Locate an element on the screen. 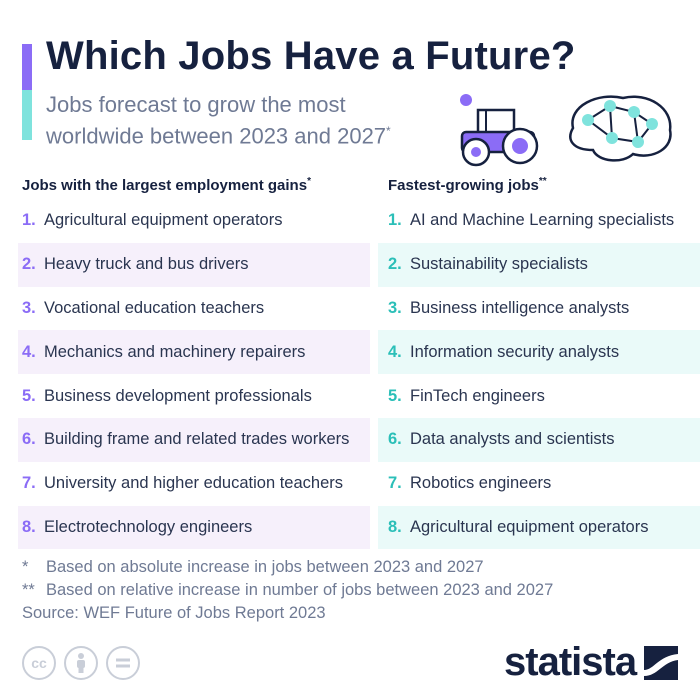  right-column-heading: Fastest-growing jobs** is located at coordinates (467, 185).